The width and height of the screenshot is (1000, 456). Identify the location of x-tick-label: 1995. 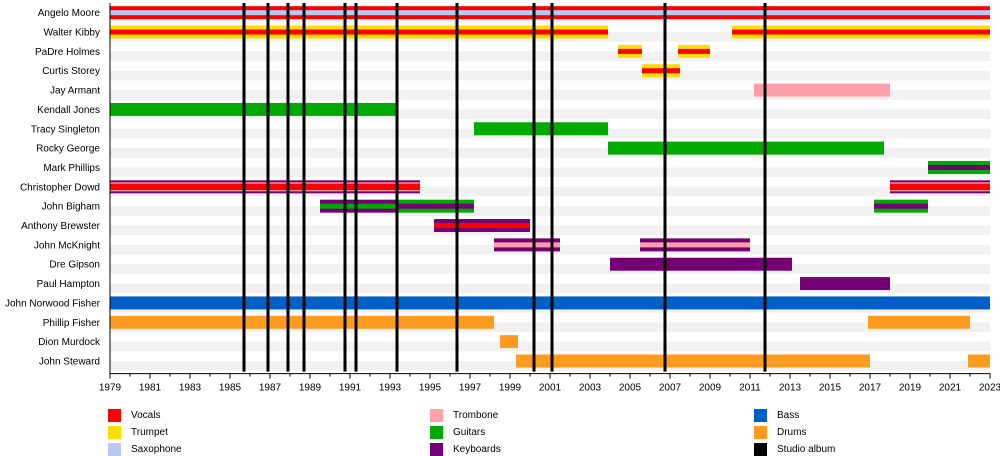
(430, 388).